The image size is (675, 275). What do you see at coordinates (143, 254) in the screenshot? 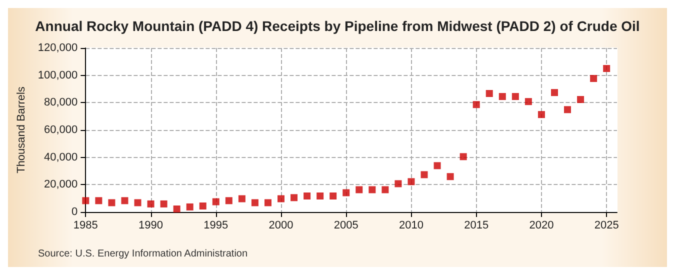
I see `source-note: Source: U.S. Energy Information Administration` at bounding box center [143, 254].